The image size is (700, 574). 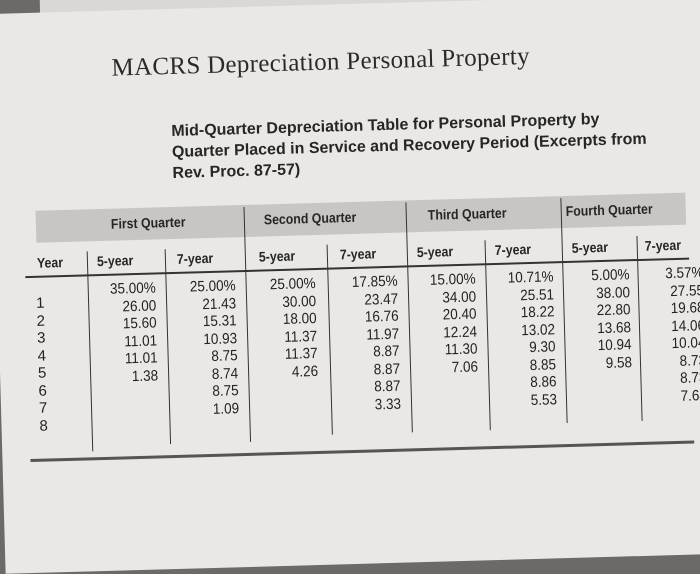 I want to click on rate-cell: 34.00, so click(x=459, y=297).